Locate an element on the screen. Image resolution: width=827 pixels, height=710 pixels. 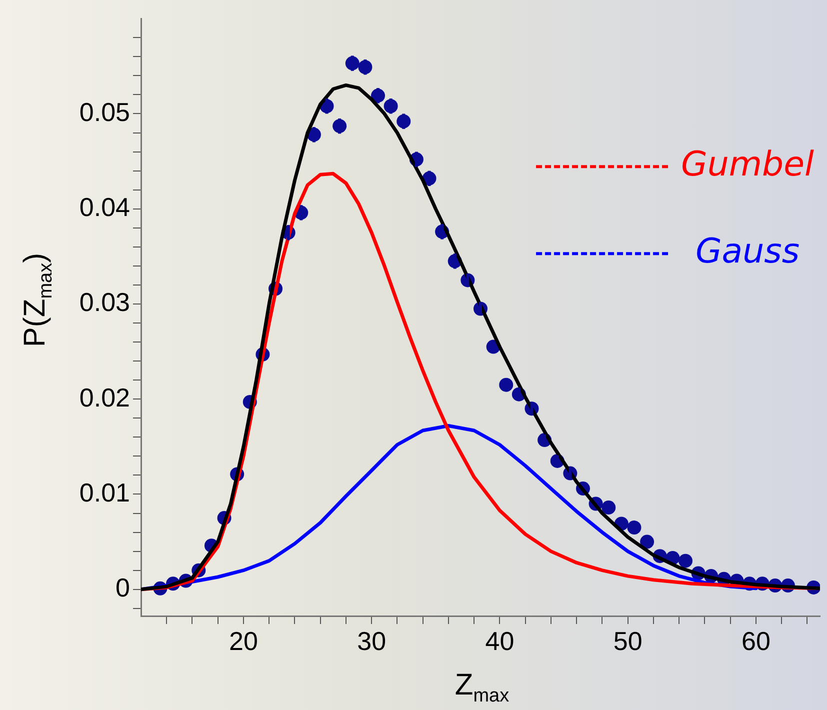
x-tick-label: 50 is located at coordinates (627, 641).